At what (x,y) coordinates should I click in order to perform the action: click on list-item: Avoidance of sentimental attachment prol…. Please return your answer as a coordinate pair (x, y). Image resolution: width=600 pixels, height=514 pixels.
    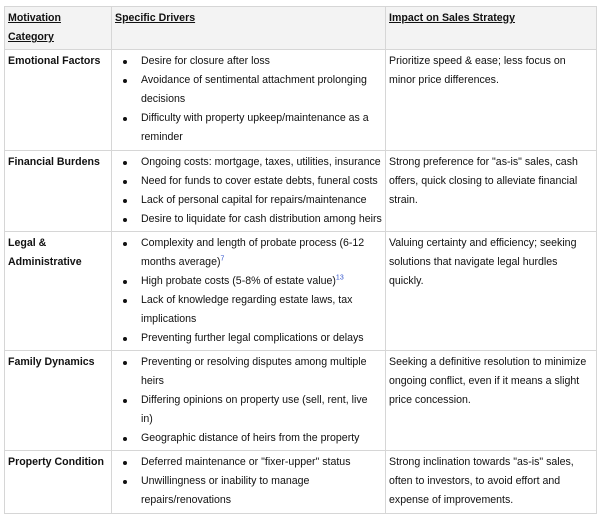
    Looking at the image, I should click on (252, 90).